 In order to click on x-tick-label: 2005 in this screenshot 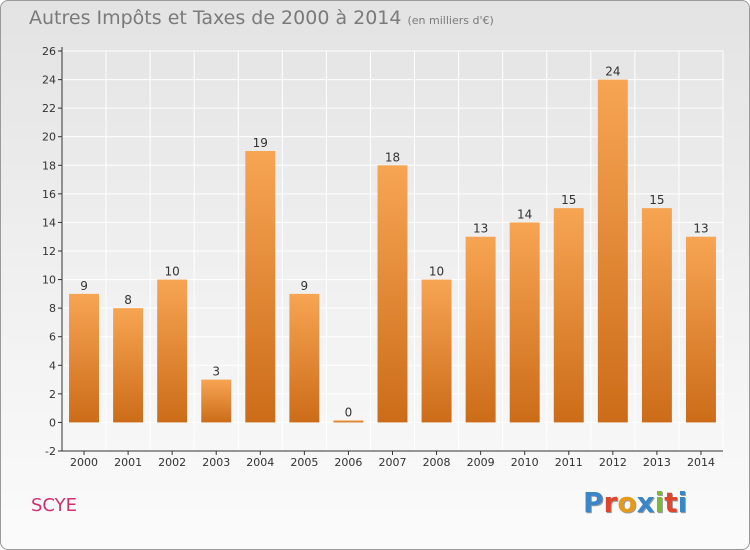, I will do `click(304, 462)`.